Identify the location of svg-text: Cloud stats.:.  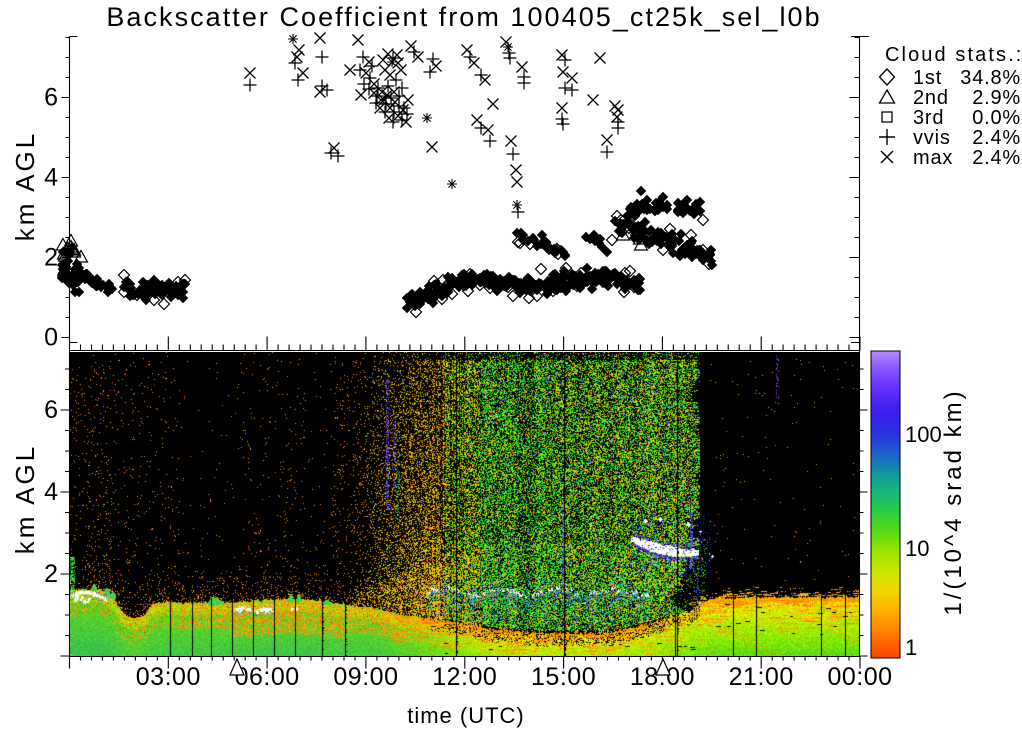
(953, 55).